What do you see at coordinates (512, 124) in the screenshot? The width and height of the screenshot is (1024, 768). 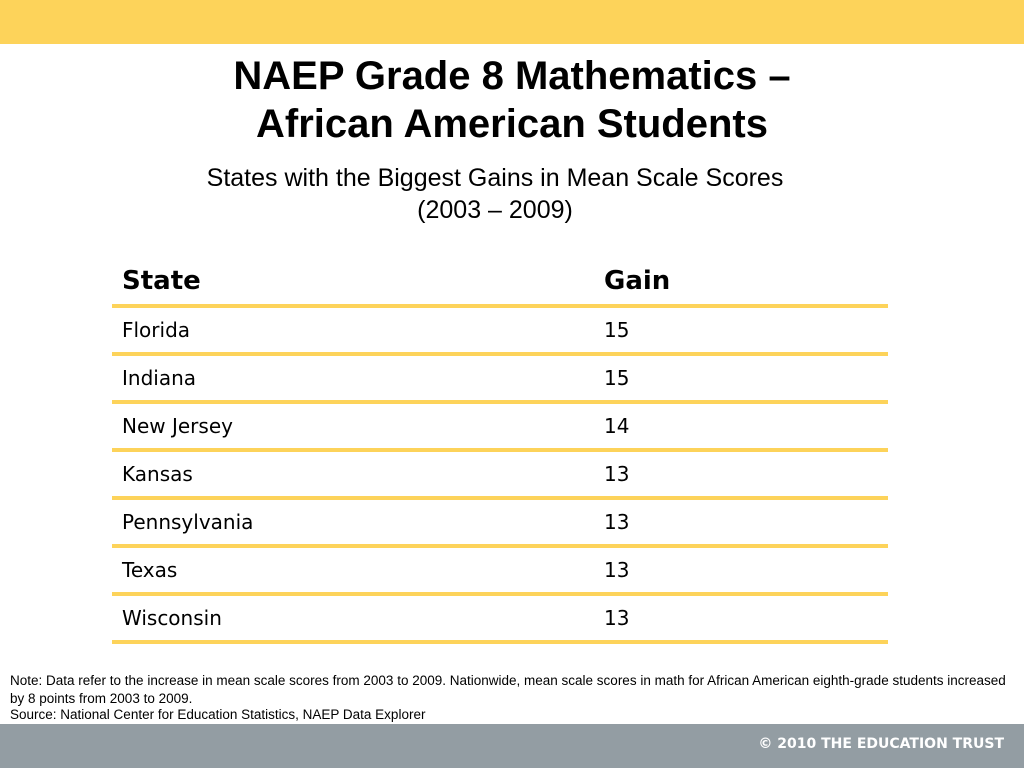 I see `title-line-2: African American Students` at bounding box center [512, 124].